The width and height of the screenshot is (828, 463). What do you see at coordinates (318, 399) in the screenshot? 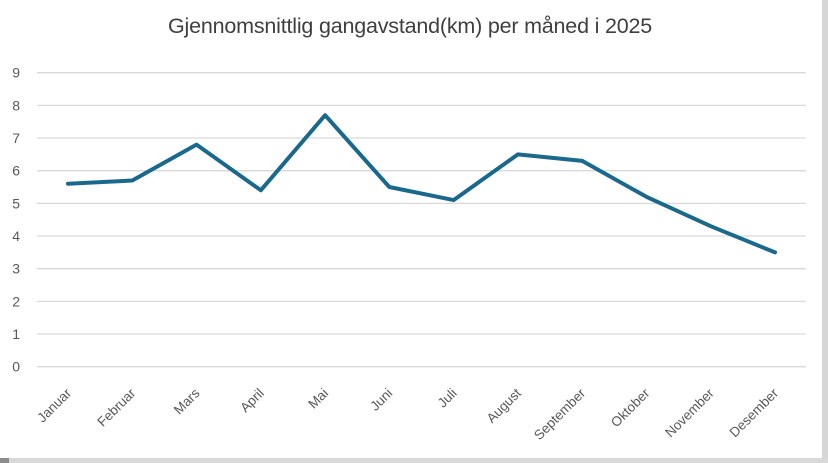
I see `x-axis-label: Mai` at bounding box center [318, 399].